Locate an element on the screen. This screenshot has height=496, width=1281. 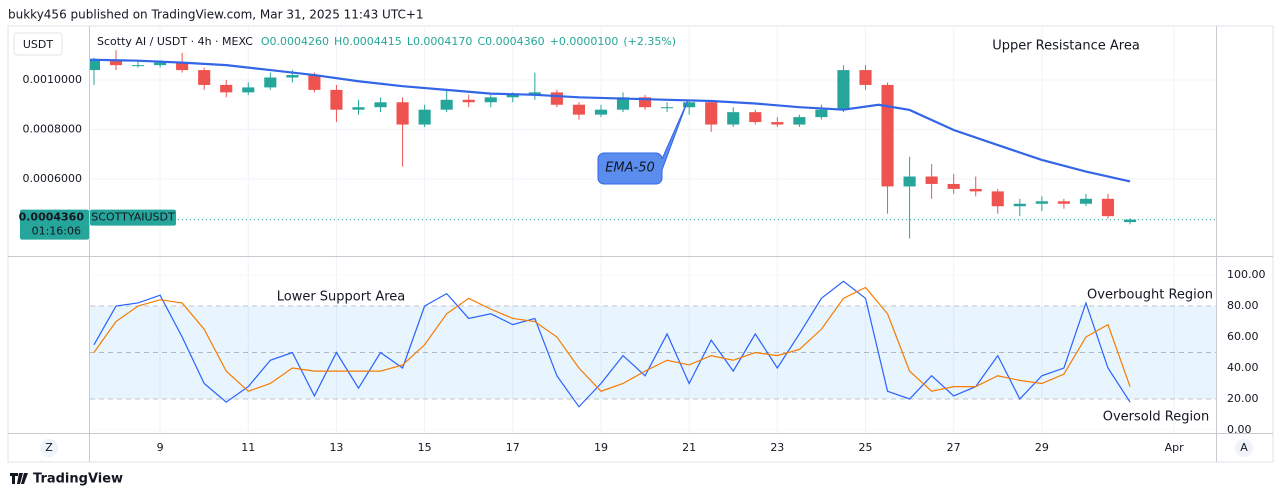
zoom-button is located at coordinates (49, 448).